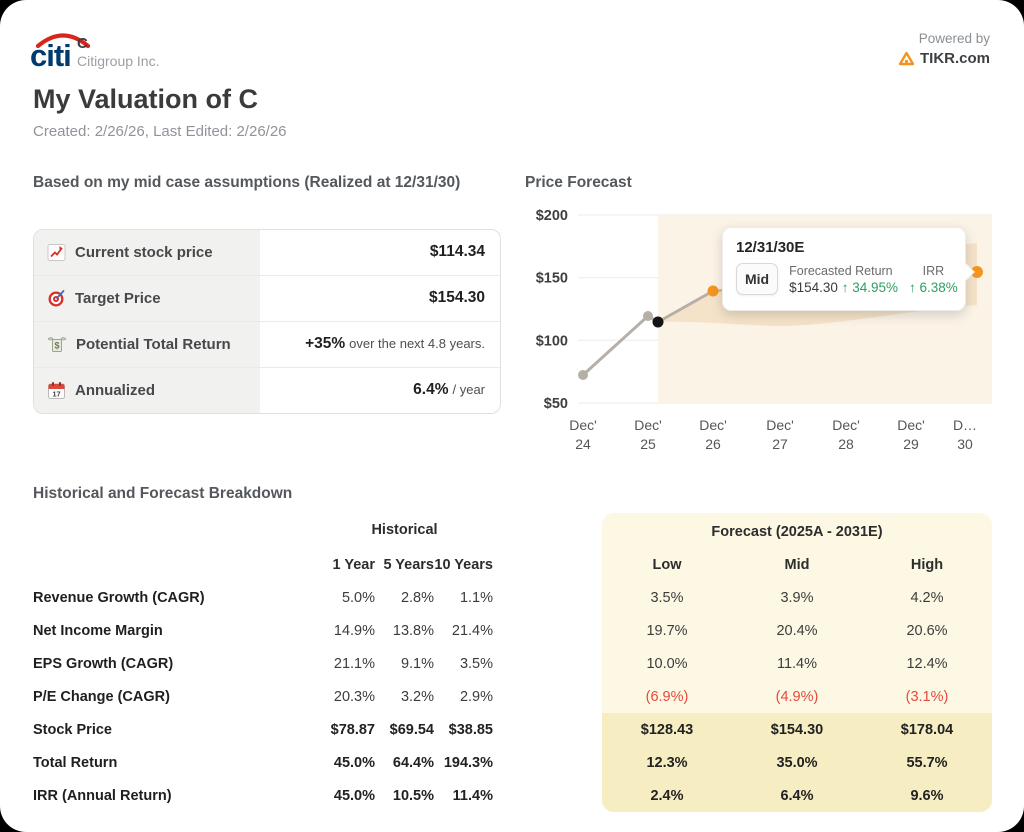 This screenshot has height=832, width=1024. Describe the element at coordinates (115, 390) in the screenshot. I see `row-label: Annualized` at that location.